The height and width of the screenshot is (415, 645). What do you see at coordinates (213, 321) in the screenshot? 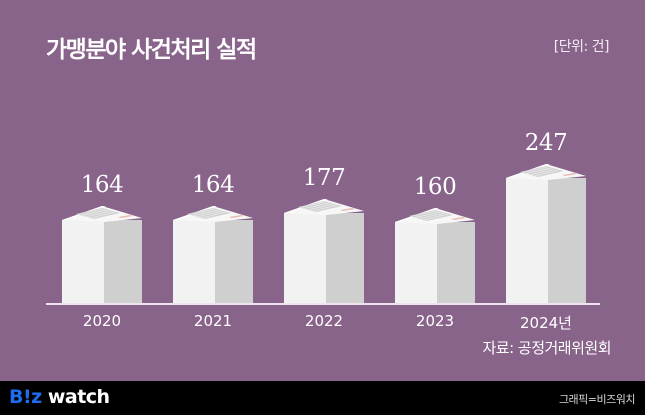
I see `x-axis-label: 2021` at bounding box center [213, 321].